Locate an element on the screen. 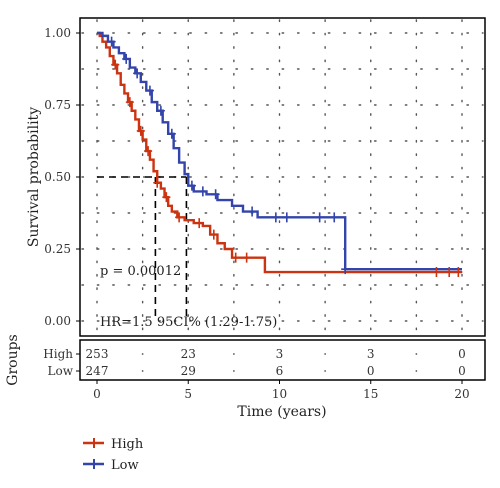 The width and height of the screenshot is (500, 488). x-tick-label: 20 is located at coordinates (461, 394).